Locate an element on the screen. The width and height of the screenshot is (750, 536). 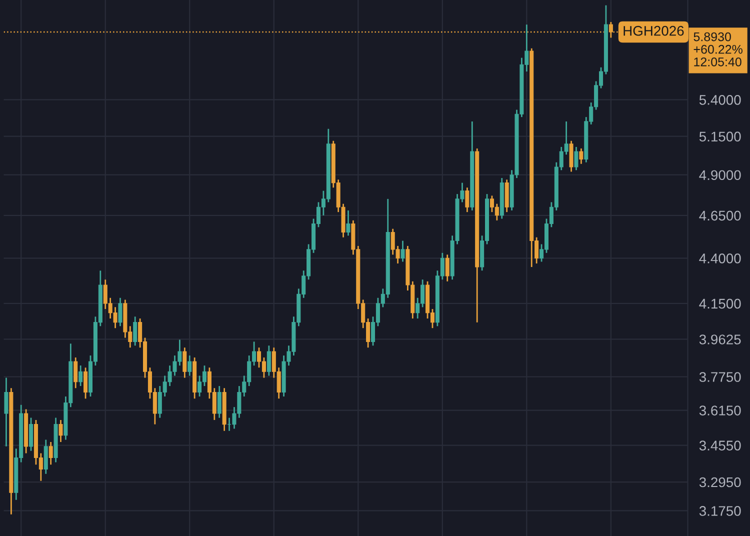
y-tick-label: 5.1500 is located at coordinates (720, 137).